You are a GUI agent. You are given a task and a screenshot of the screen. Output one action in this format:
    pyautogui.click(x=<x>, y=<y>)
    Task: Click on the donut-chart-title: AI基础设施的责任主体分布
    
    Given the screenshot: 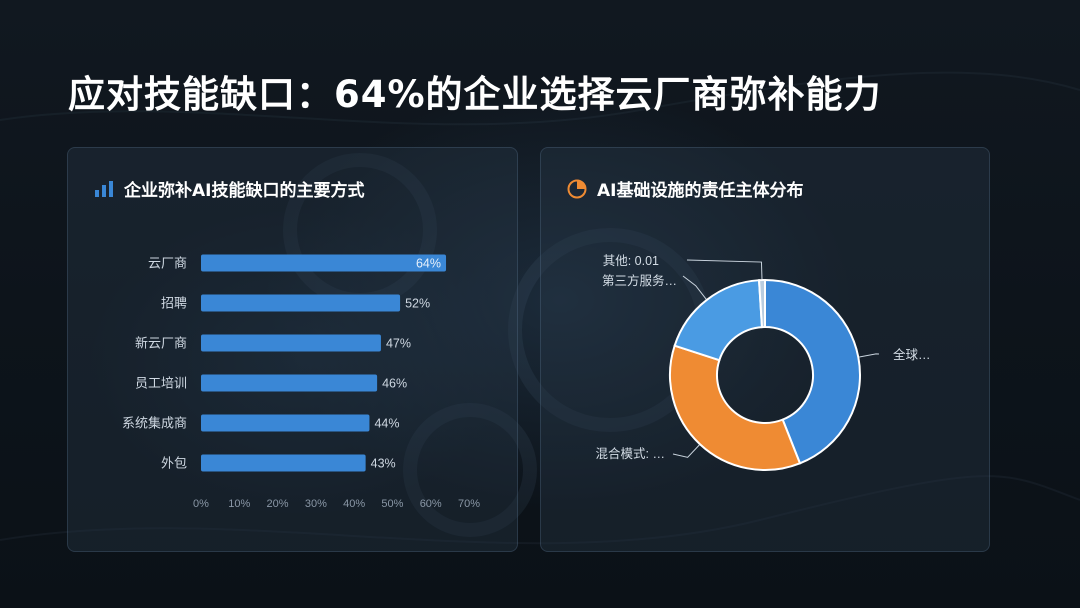 What is the action you would take?
    pyautogui.click(x=700, y=191)
    